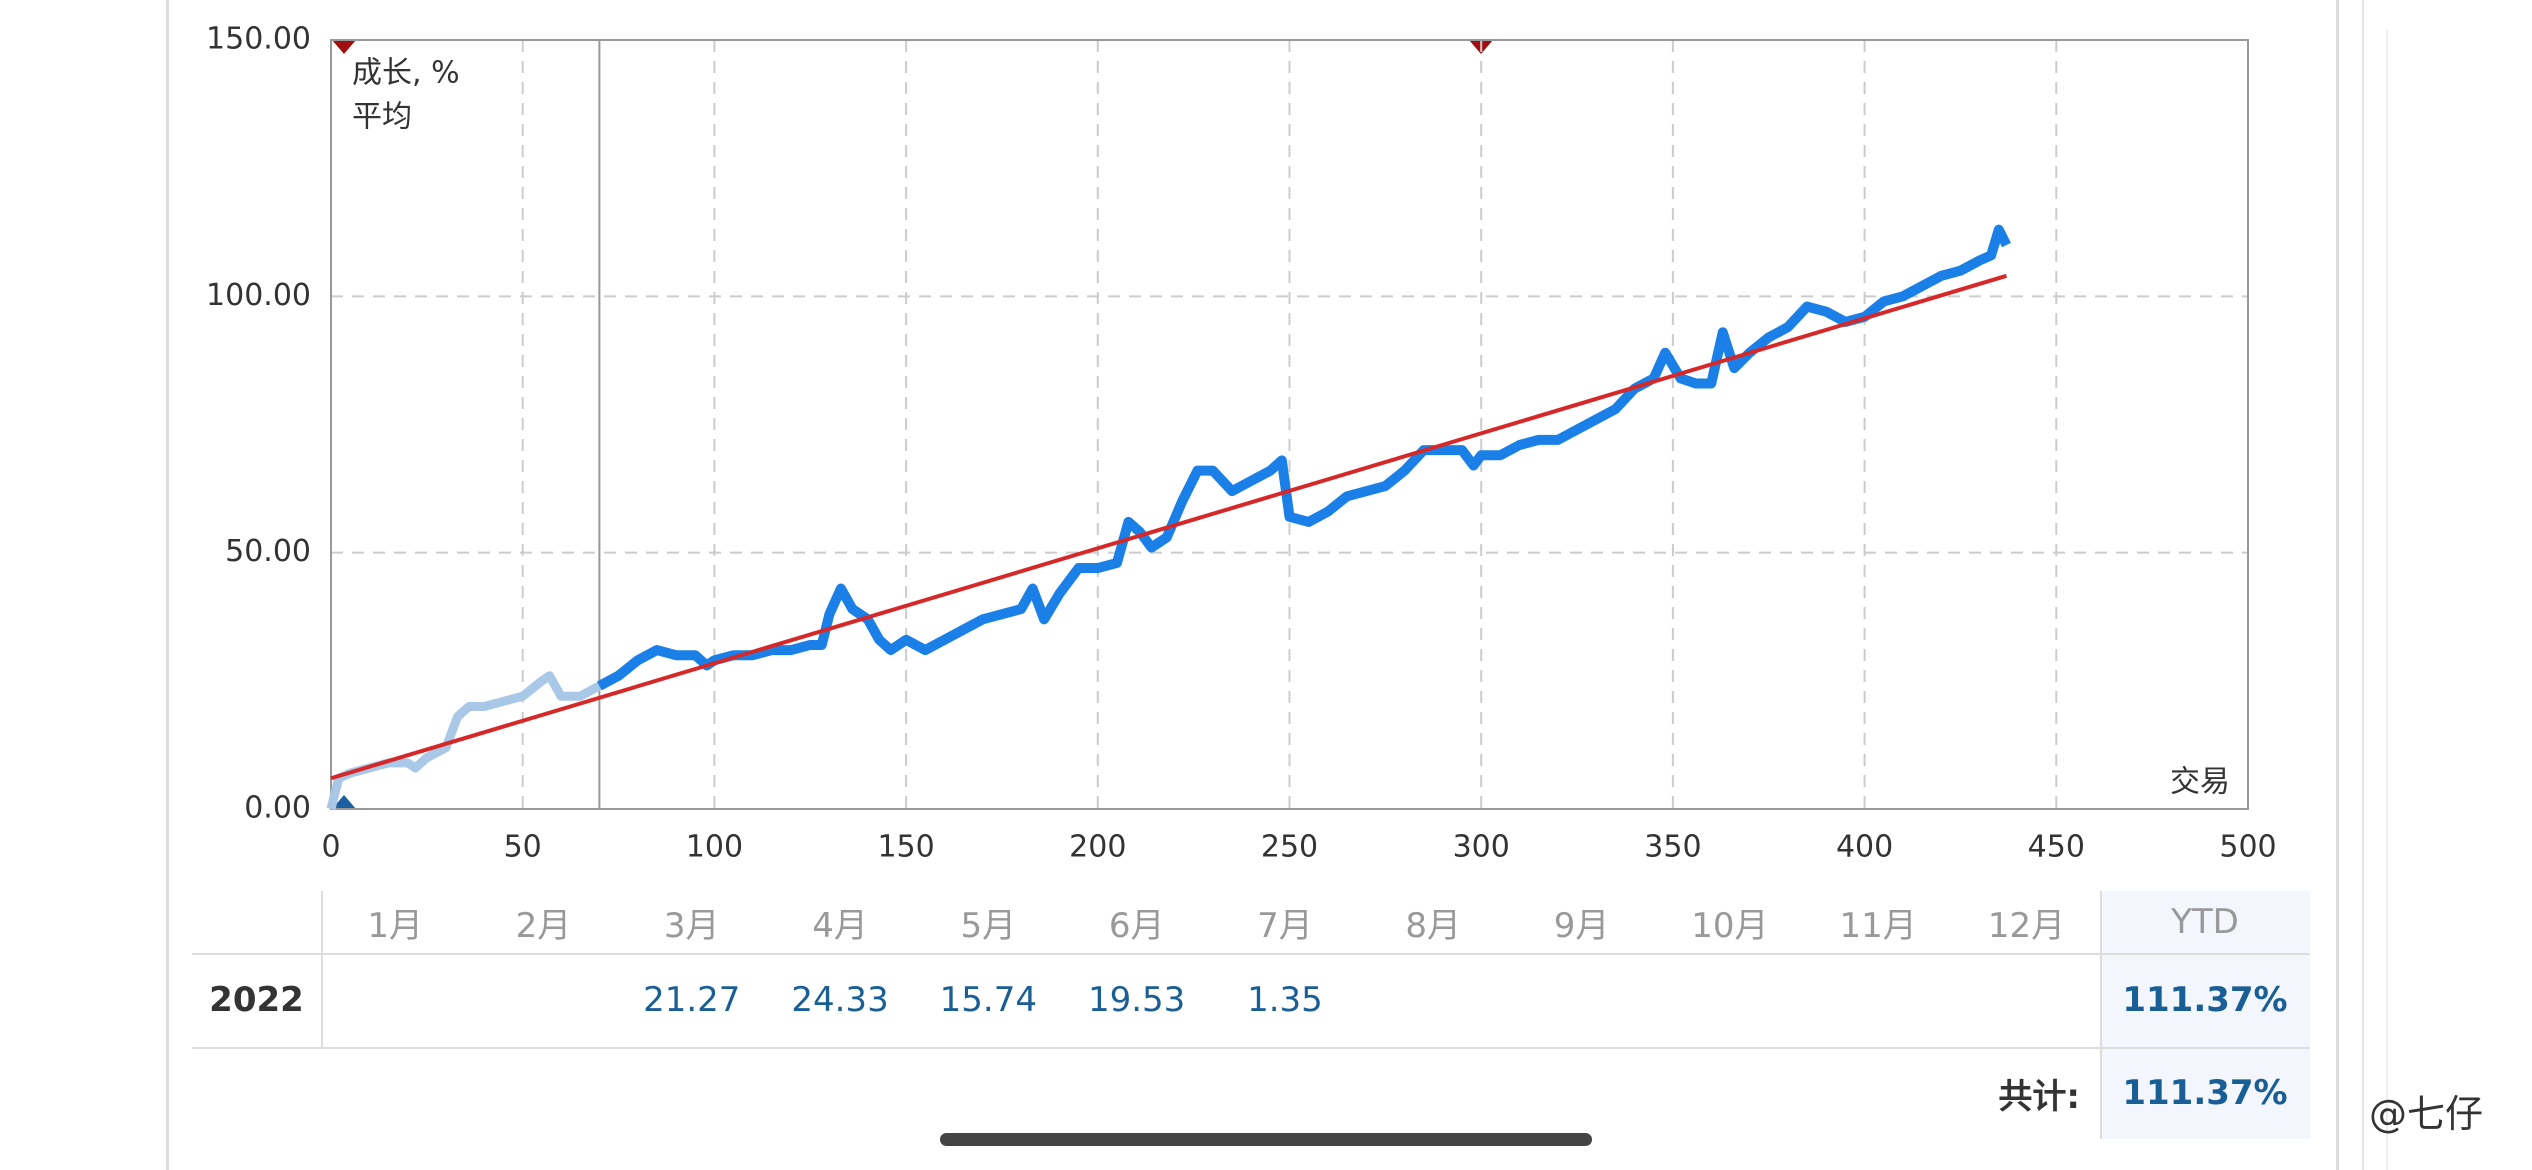  Describe the element at coordinates (330, 847) in the screenshot. I see `x-tick-label: 0` at that location.